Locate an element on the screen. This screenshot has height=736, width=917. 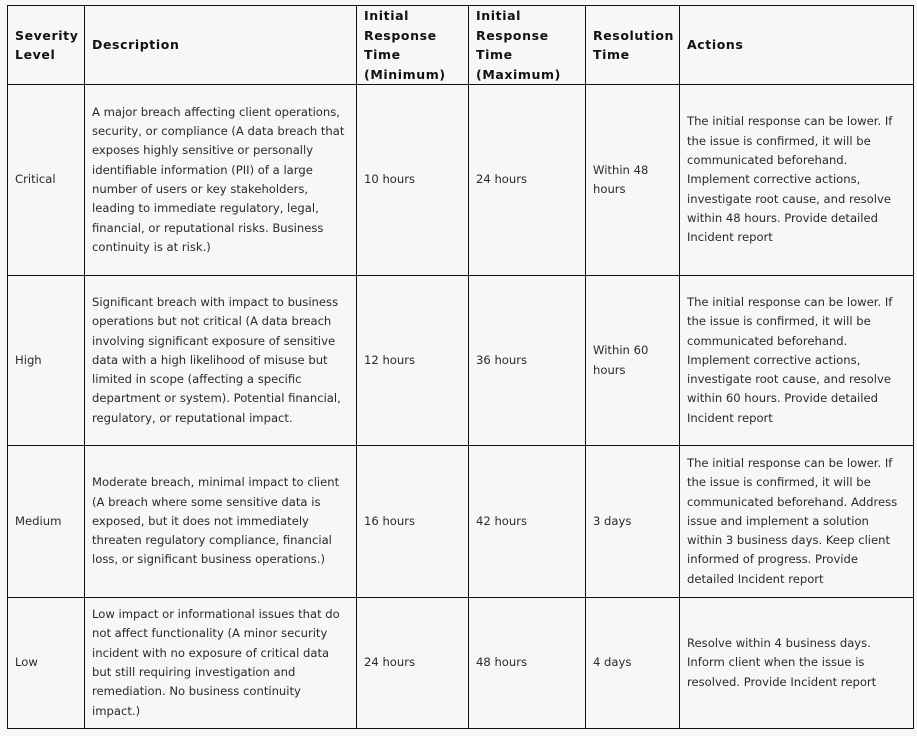
severity-cell: Medium is located at coordinates (46, 521).